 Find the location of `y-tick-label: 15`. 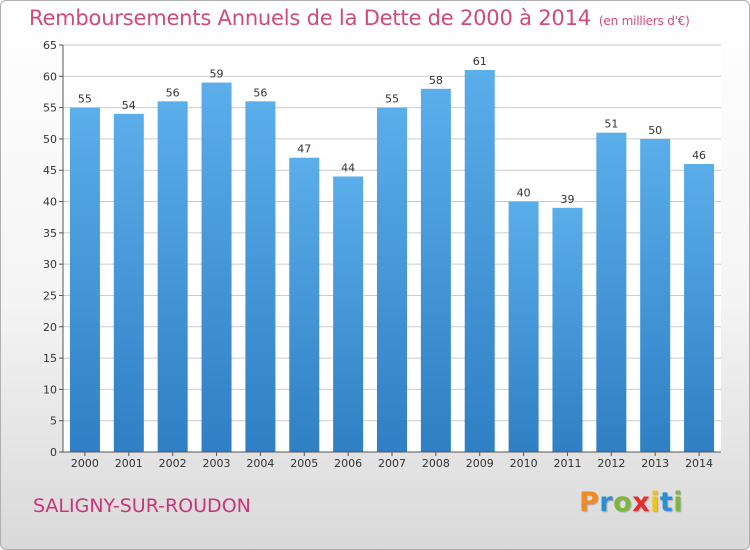

y-tick-label: 15 is located at coordinates (50, 358).